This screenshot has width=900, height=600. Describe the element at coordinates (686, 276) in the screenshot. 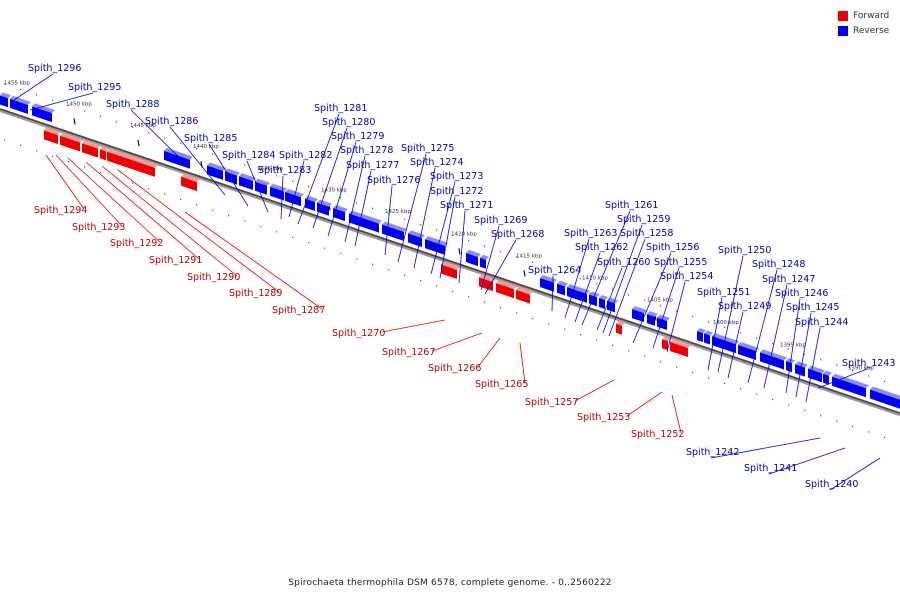

I see `reverse-gene-label: Spith_1254` at that location.